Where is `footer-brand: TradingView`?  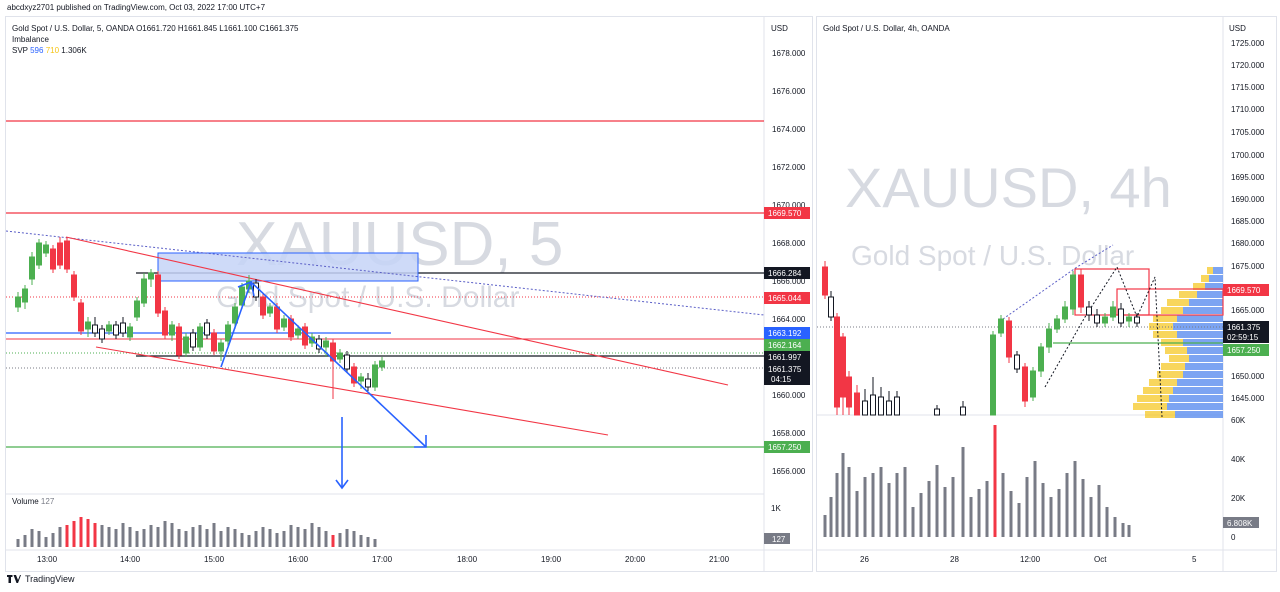
footer-brand: TradingView is located at coordinates (41, 579).